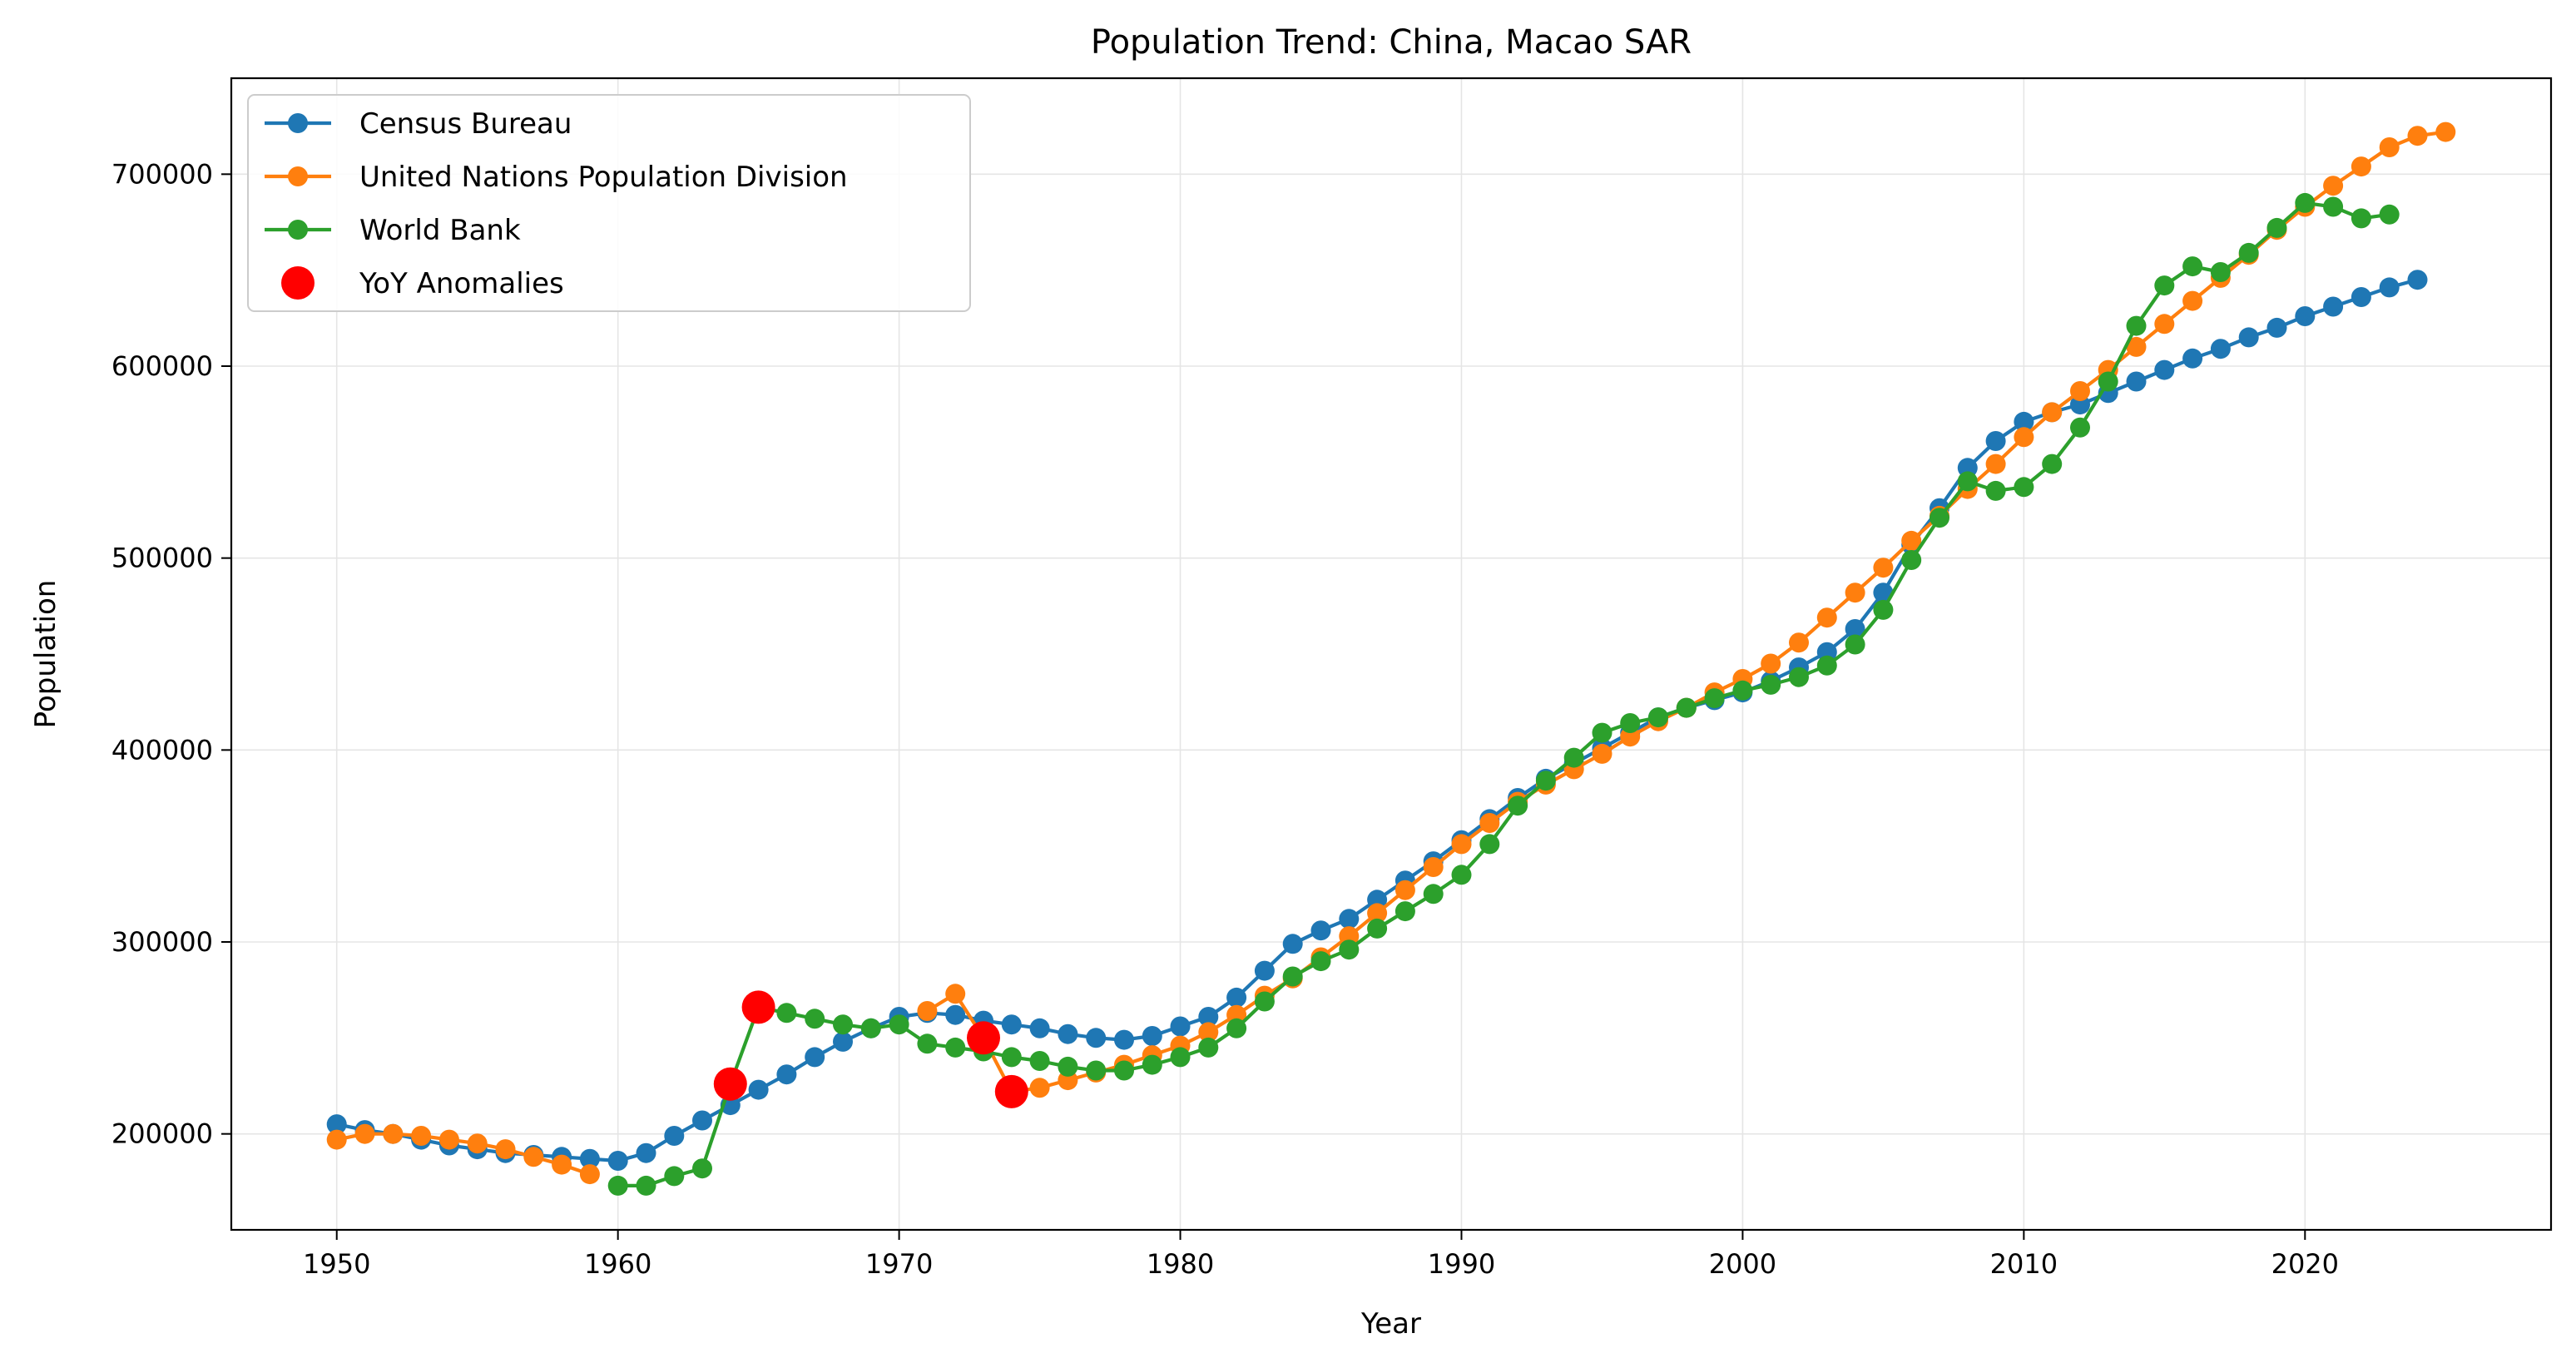  What do you see at coordinates (870, 1049) in the screenshot?
I see `anomaly-layer` at bounding box center [870, 1049].